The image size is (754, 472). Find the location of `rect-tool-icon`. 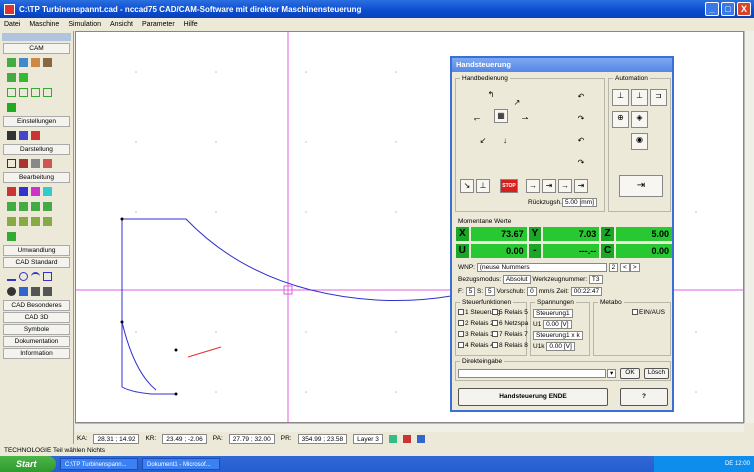

rect-tool-icon is located at coordinates (47, 276).